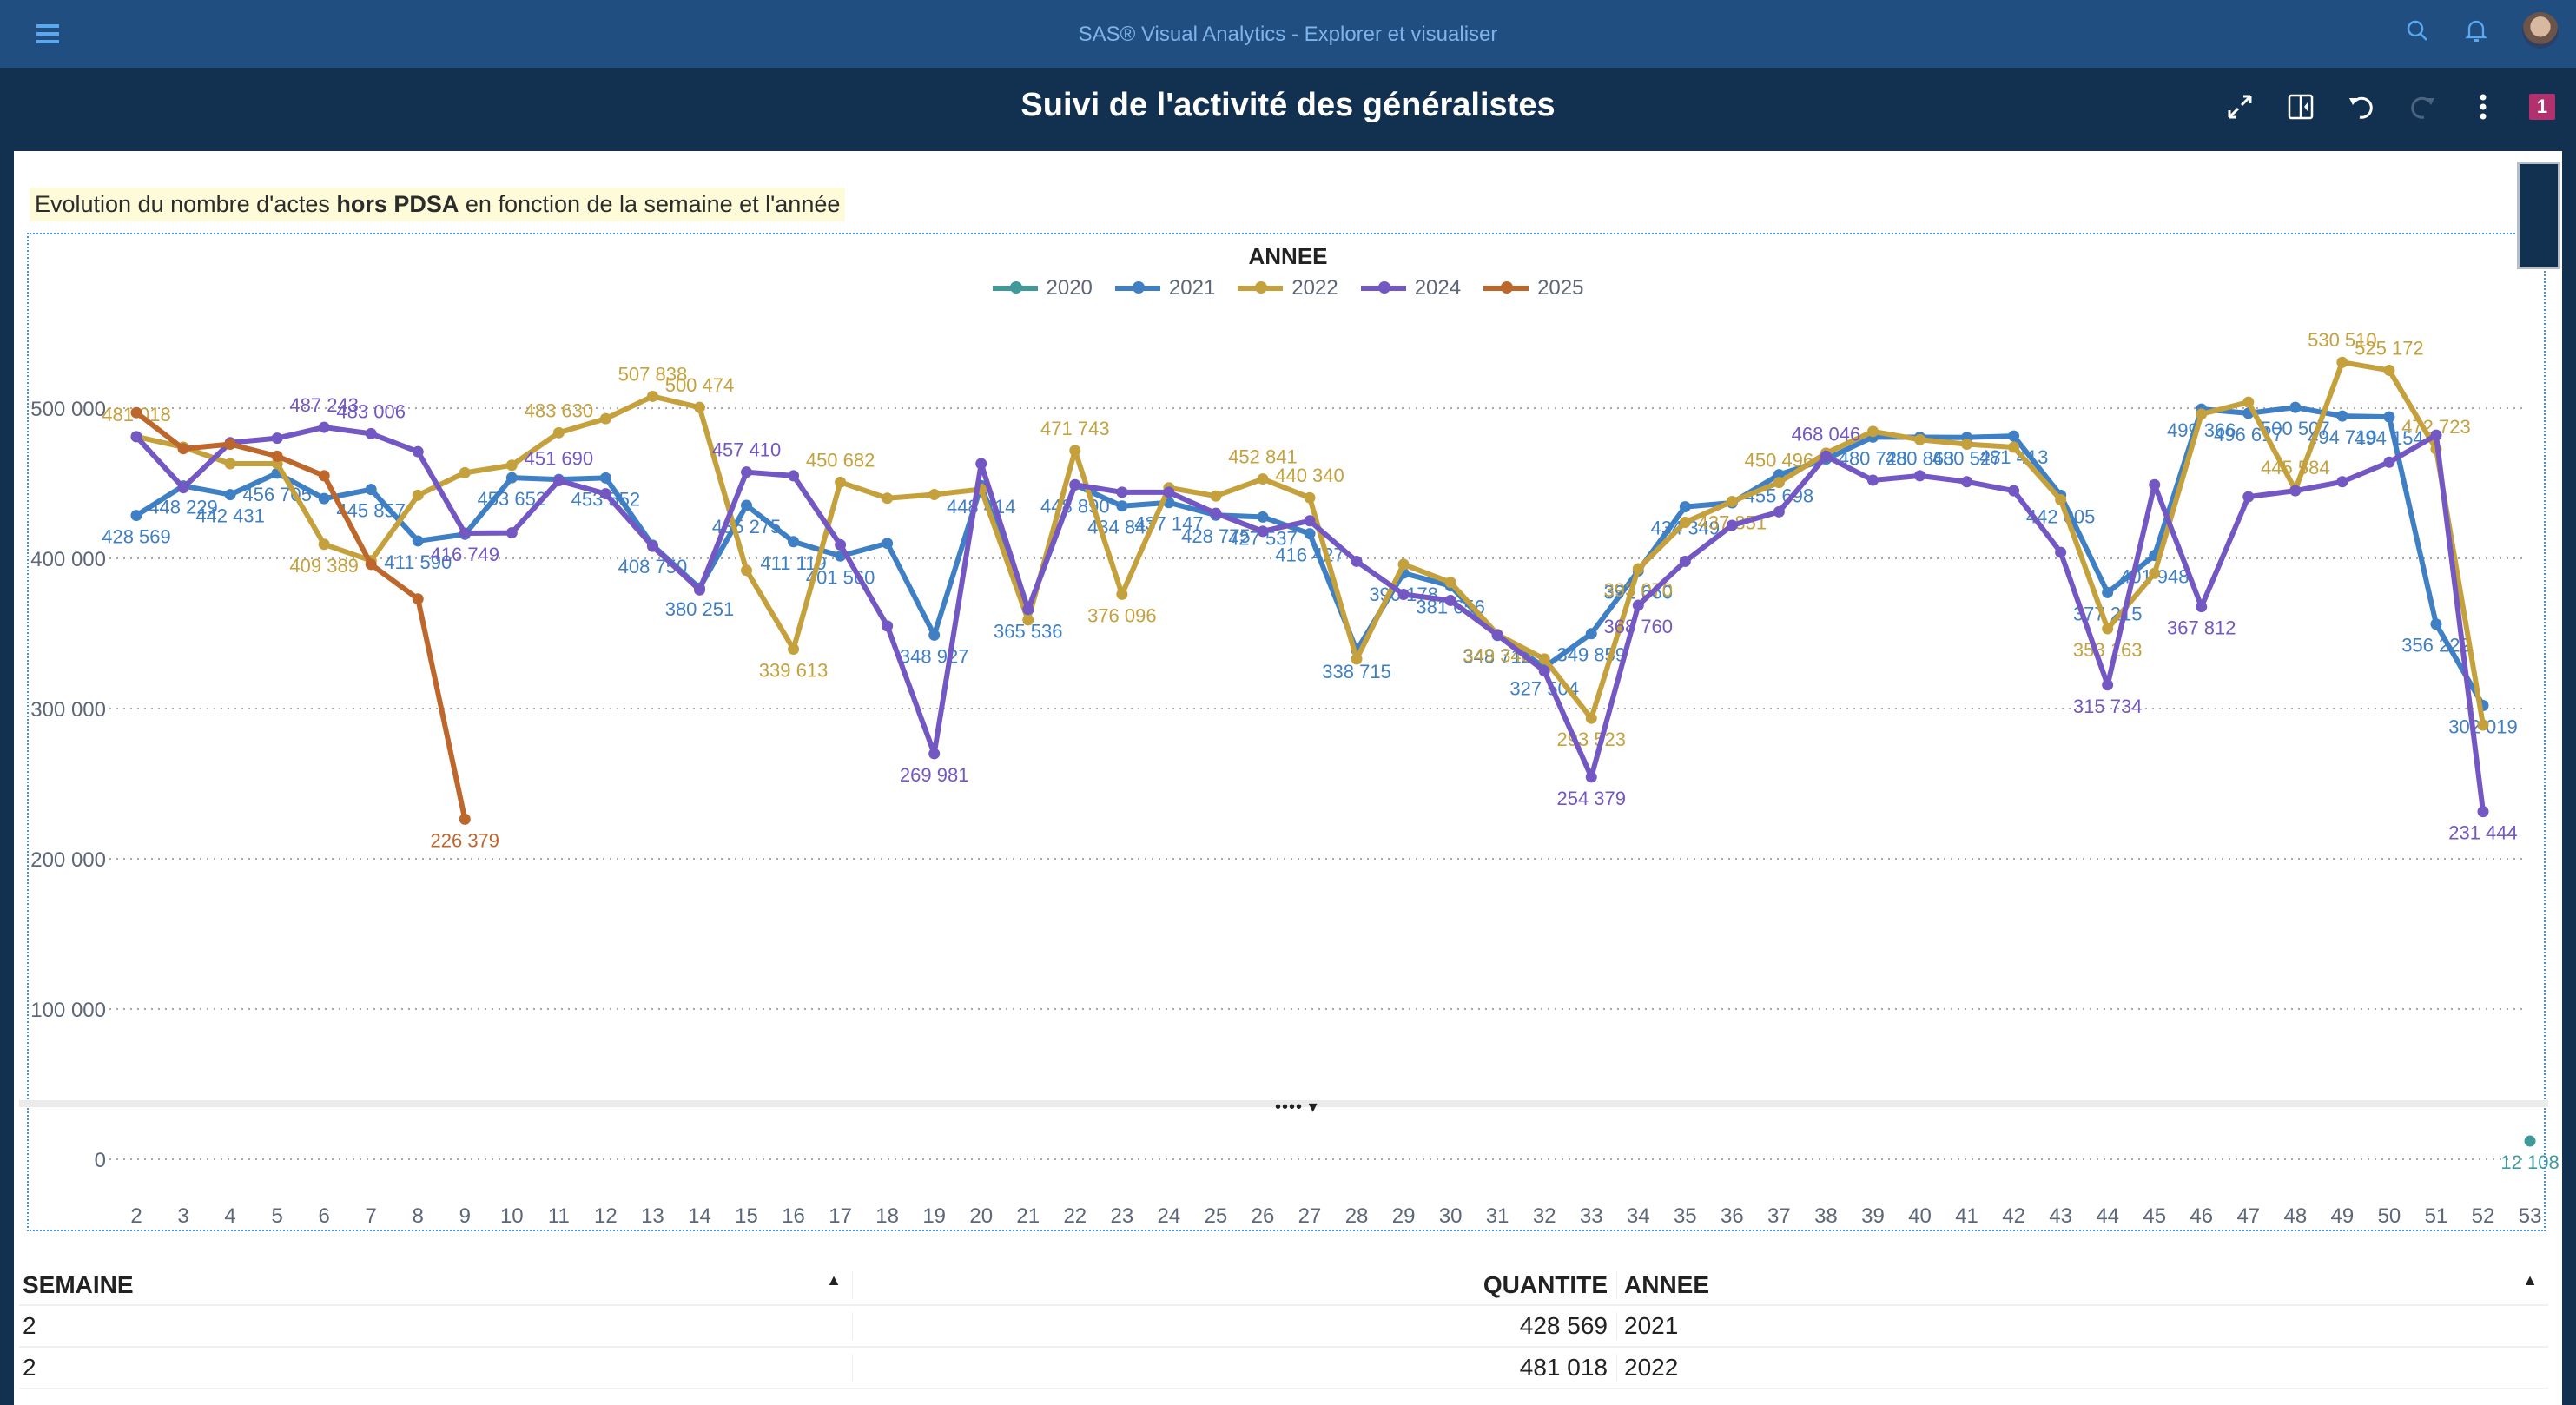 The width and height of the screenshot is (2576, 1405). Describe the element at coordinates (1075, 428) in the screenshot. I see `data-label-2022: 471 743` at that location.